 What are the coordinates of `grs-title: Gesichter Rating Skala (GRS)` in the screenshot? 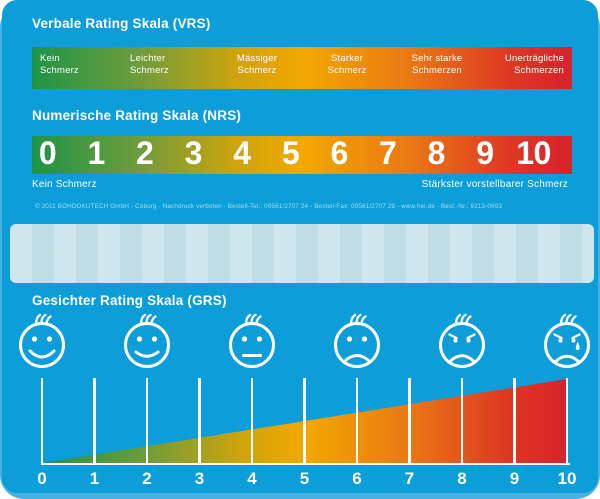 It's located at (129, 300).